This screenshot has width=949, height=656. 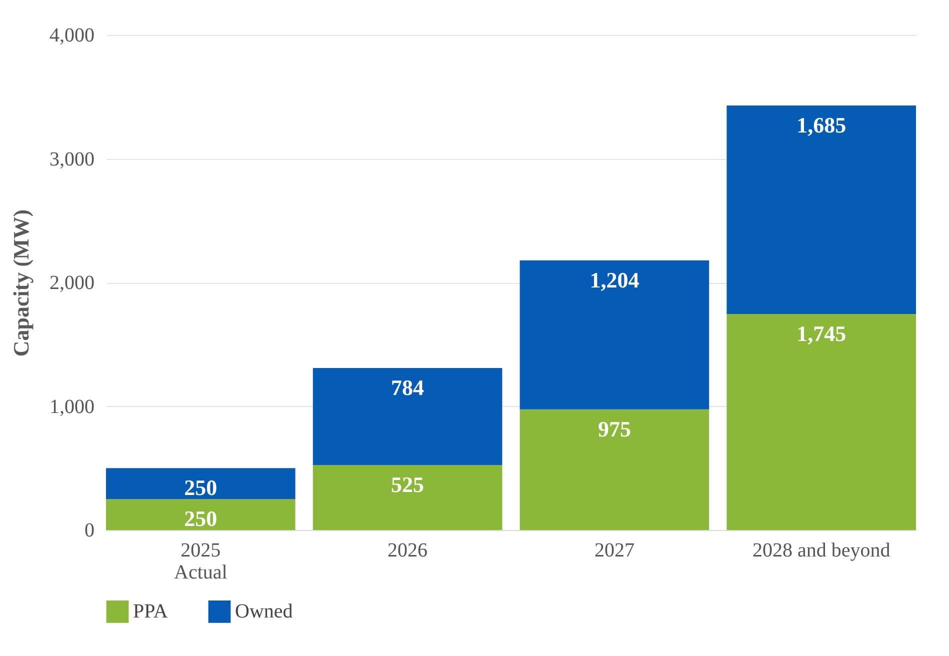 What do you see at coordinates (614, 551) in the screenshot?
I see `x-tick-label: 2027` at bounding box center [614, 551].